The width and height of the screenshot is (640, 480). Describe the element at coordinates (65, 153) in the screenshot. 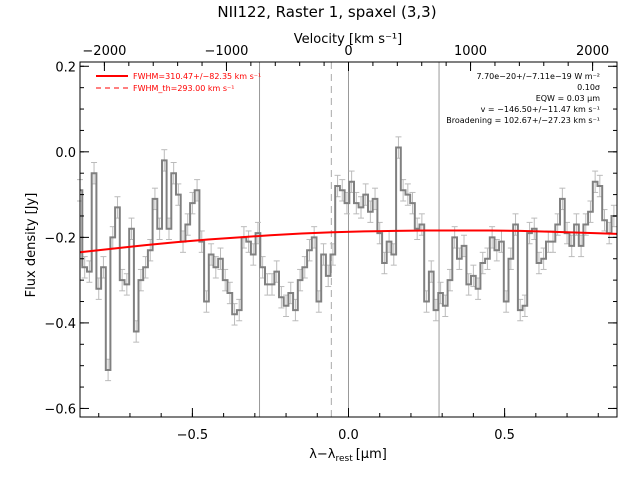

I see `y-tick-label-1: 0.0` at that location.